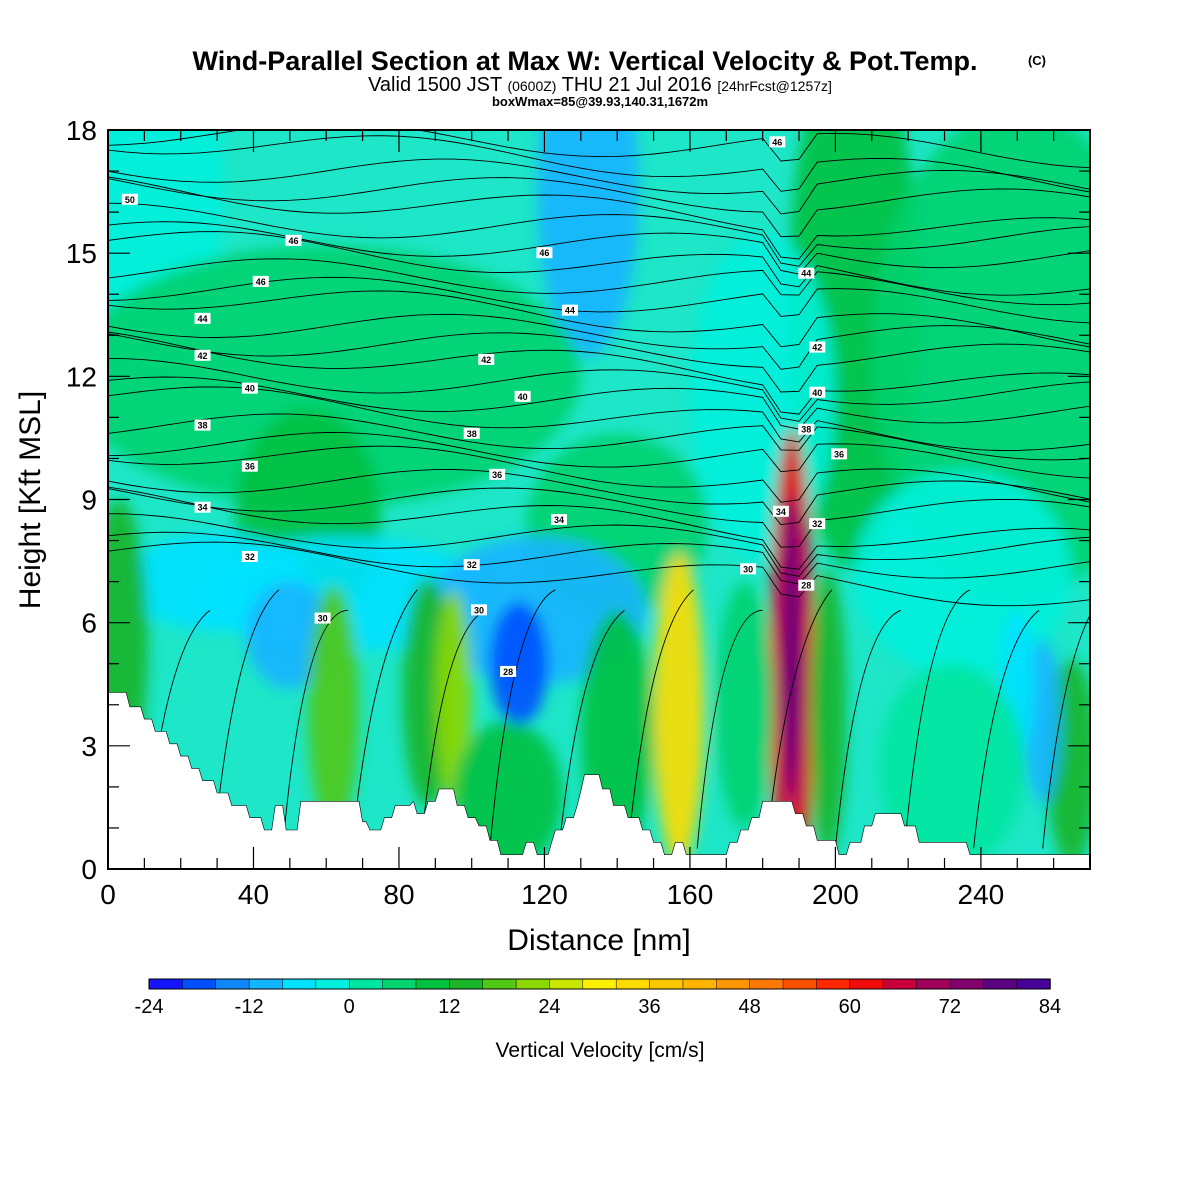 The width and height of the screenshot is (1200, 1200). I want to click on contour-label: 32, so click(471, 565).